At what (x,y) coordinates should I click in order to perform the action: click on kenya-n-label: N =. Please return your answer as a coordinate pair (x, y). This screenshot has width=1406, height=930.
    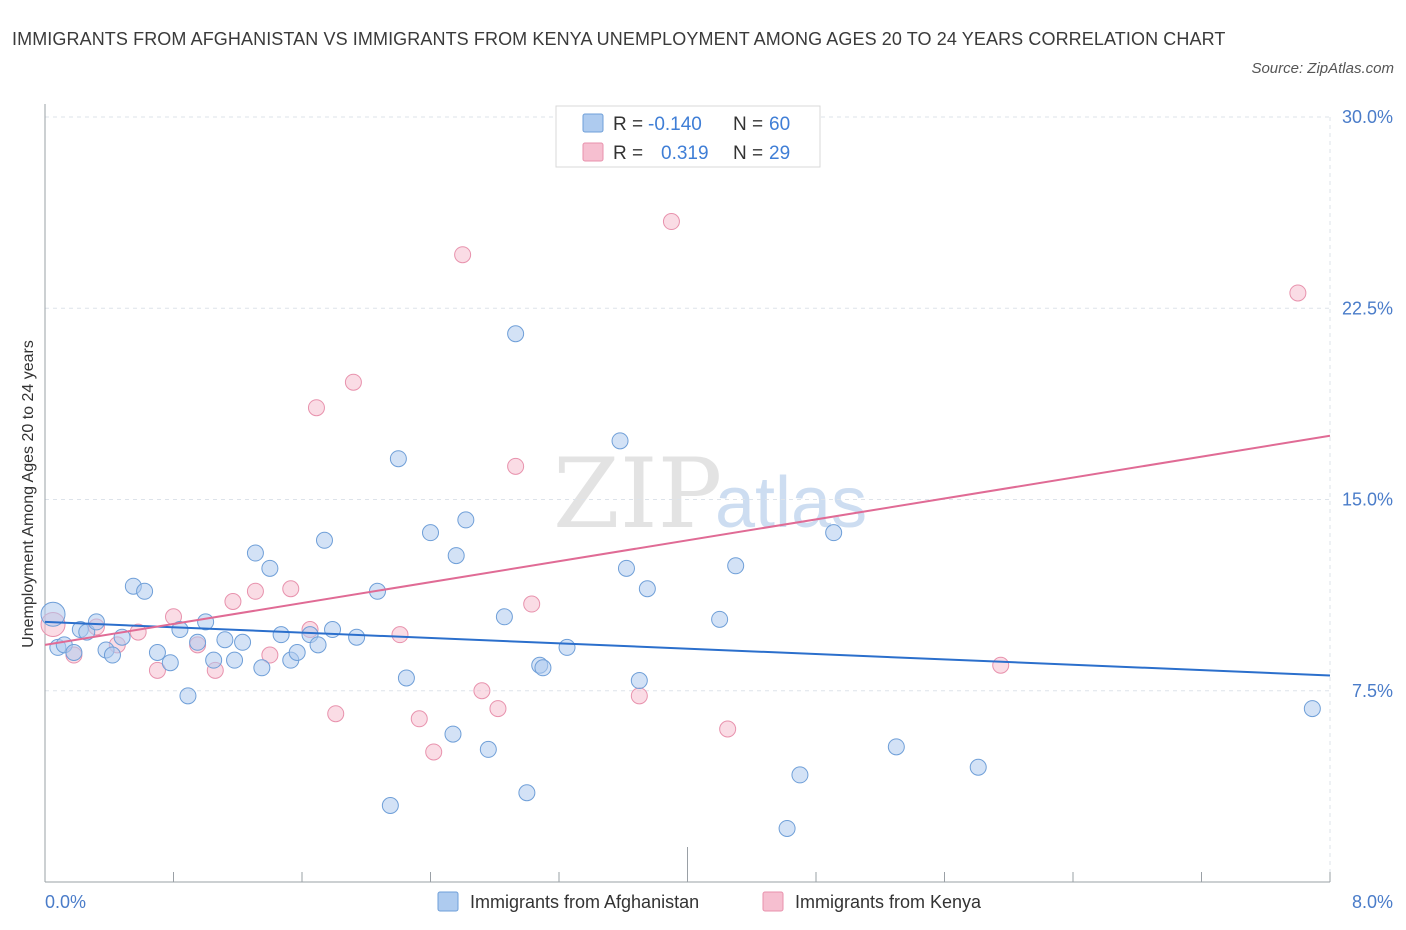
    Looking at the image, I should click on (748, 153).